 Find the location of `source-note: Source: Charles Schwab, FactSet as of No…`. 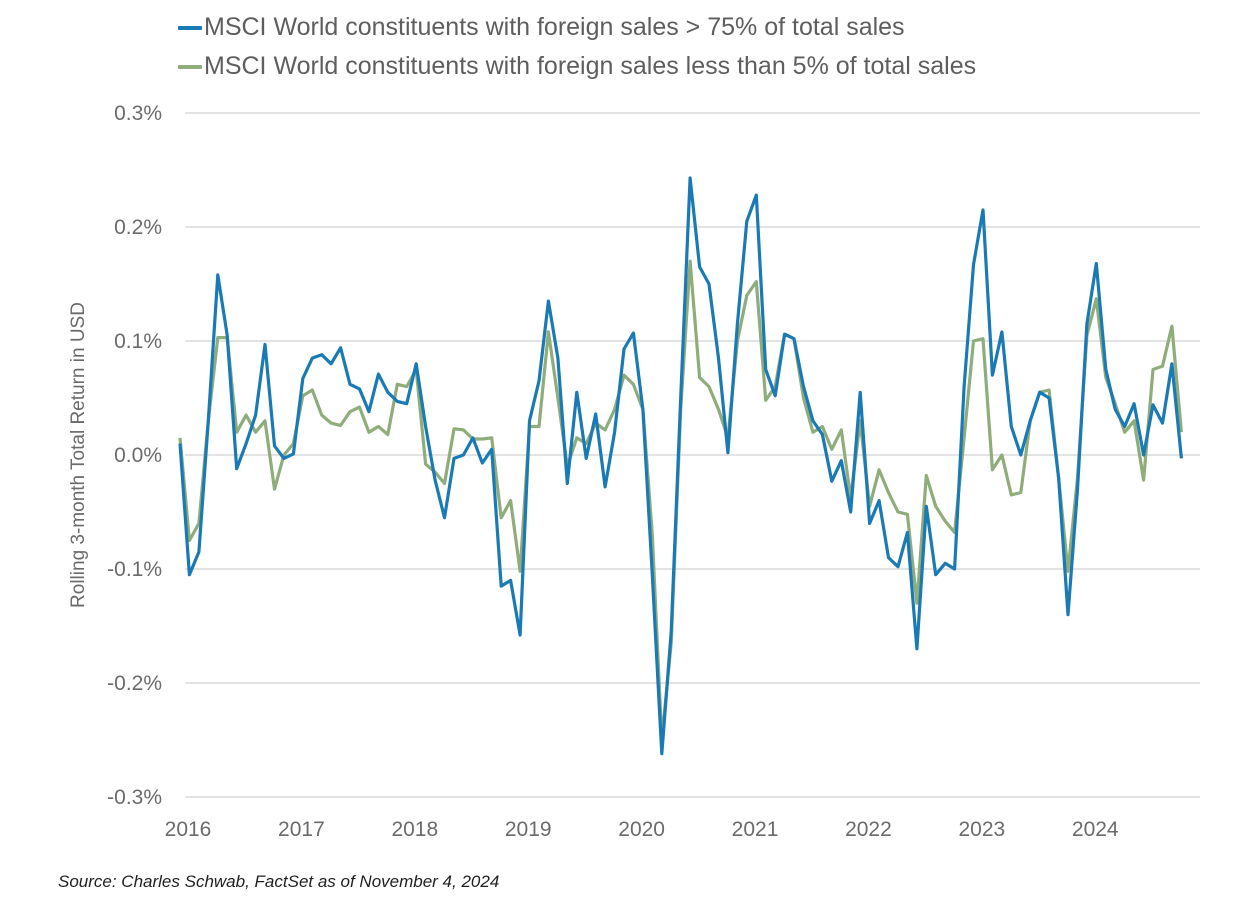

source-note: Source: Charles Schwab, FactSet as of No… is located at coordinates (279, 881).